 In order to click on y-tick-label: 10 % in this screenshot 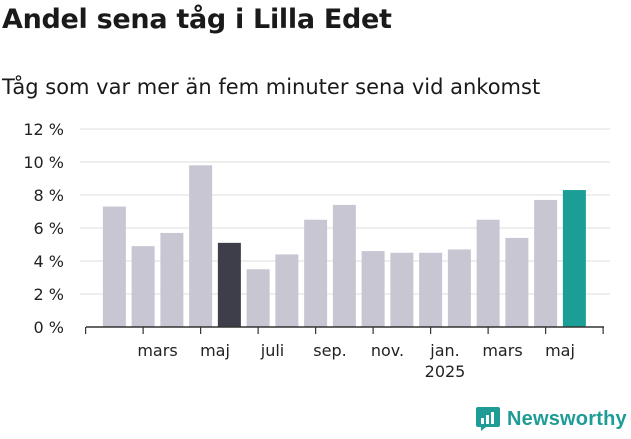, I will do `click(43, 162)`.